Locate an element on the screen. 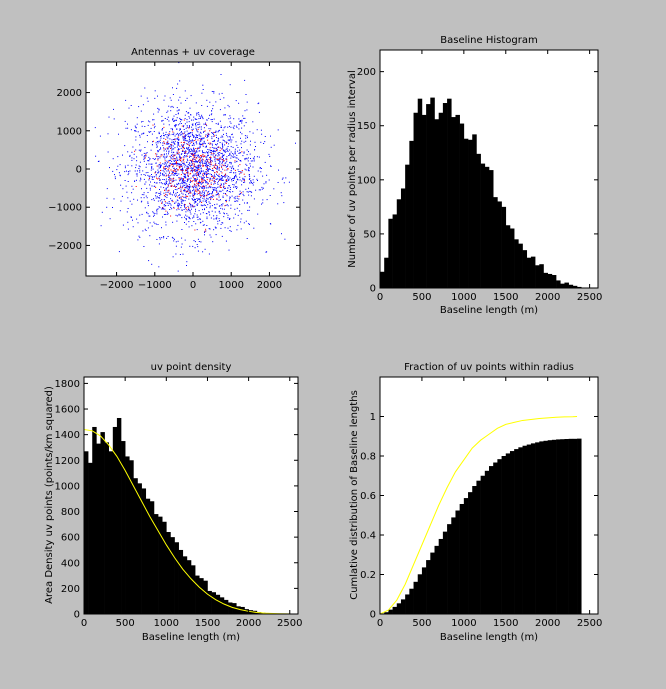 The image size is (666, 689). y-axis-label-baseline-histogram: Number of uv points per radius interval is located at coordinates (352, 169).